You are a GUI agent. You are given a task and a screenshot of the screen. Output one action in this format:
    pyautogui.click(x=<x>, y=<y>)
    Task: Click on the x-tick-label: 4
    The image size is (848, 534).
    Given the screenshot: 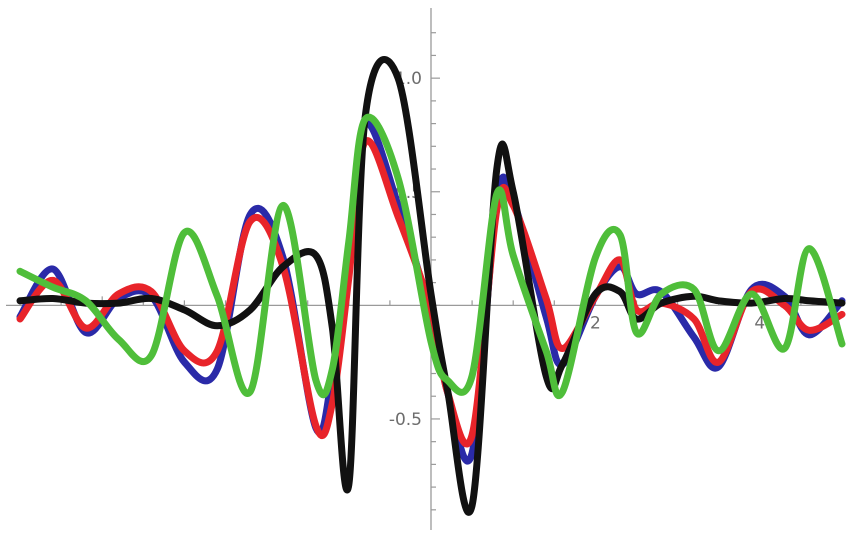 What is the action you would take?
    pyautogui.click(x=759, y=323)
    